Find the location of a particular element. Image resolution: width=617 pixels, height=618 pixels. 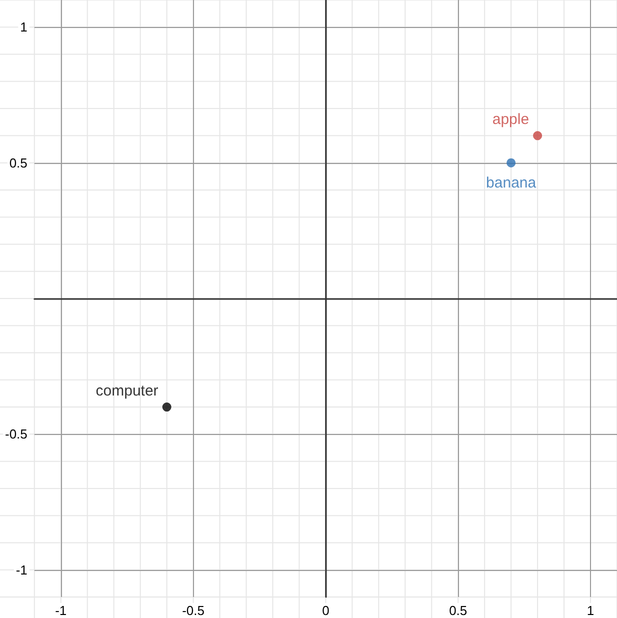

y-tick-label: 1 is located at coordinates (24, 27).